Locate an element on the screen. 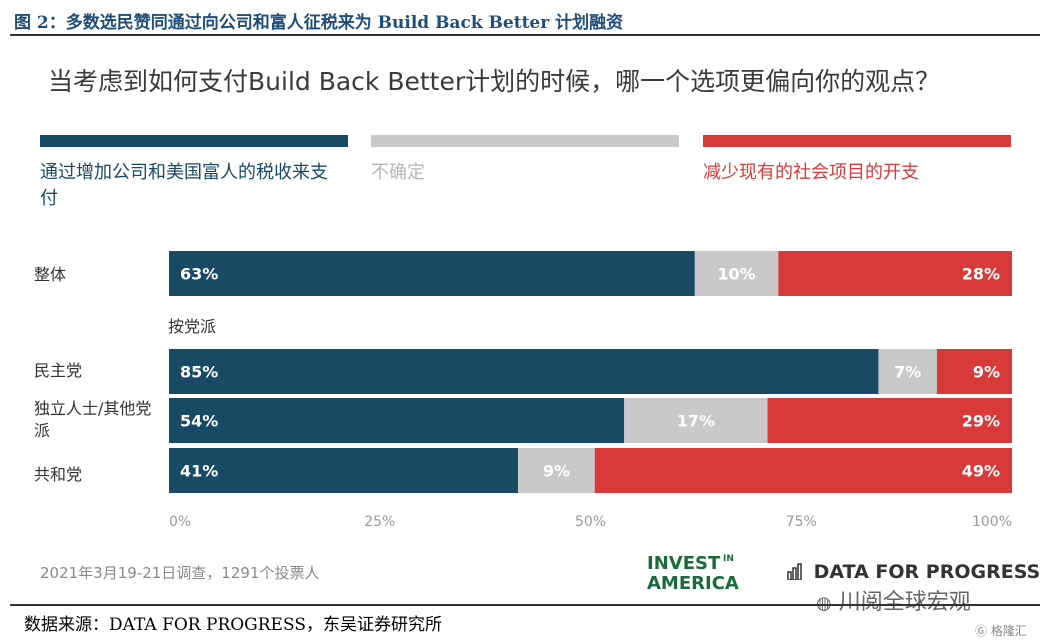 This screenshot has width=1050, height=644. data-label-unsure-2: 17% is located at coordinates (696, 421).